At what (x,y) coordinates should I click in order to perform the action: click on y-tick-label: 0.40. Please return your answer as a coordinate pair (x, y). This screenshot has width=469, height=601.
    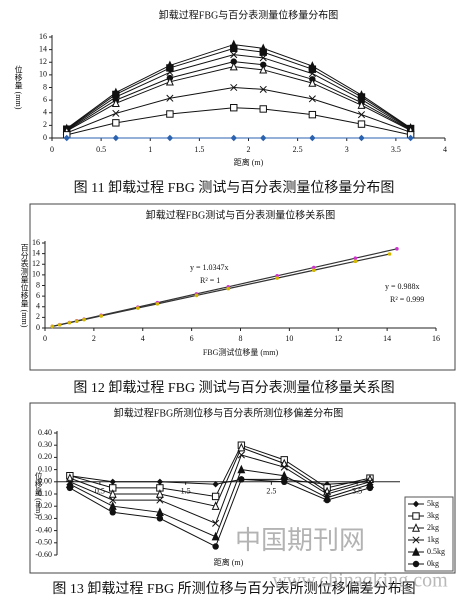
    Looking at the image, I should click on (45, 432).